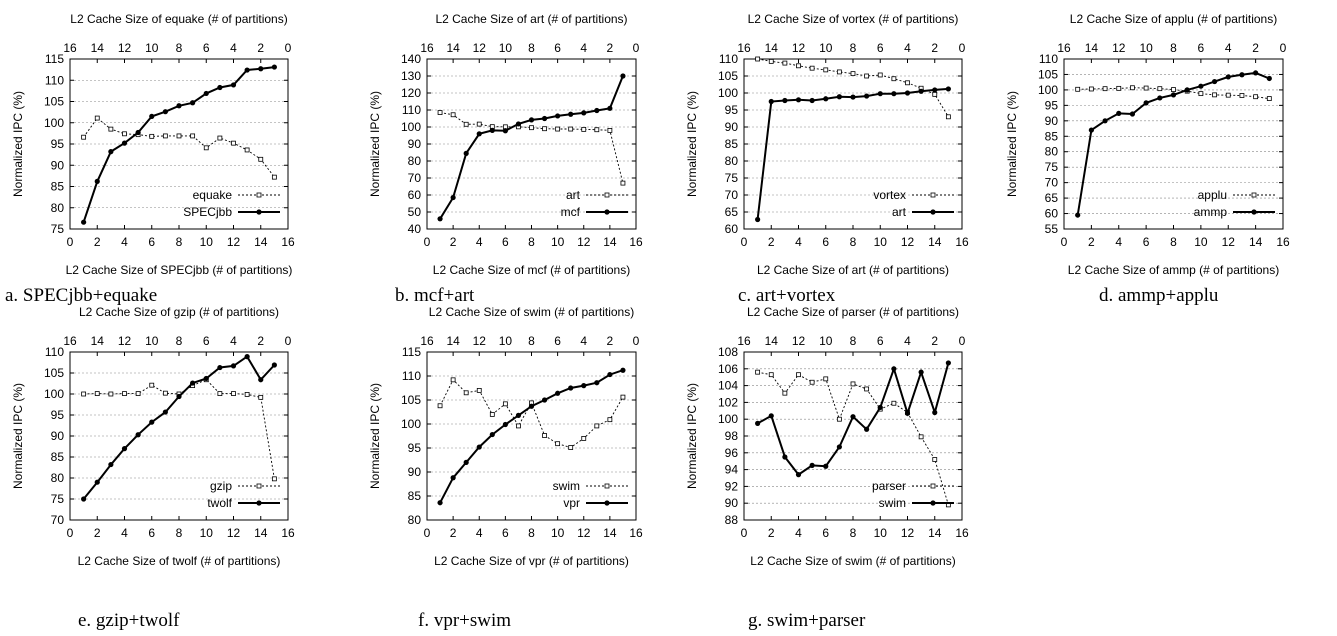 This screenshot has width=1337, height=636. What do you see at coordinates (411, 59) in the screenshot?
I see `y-tick-label: 140` at bounding box center [411, 59].